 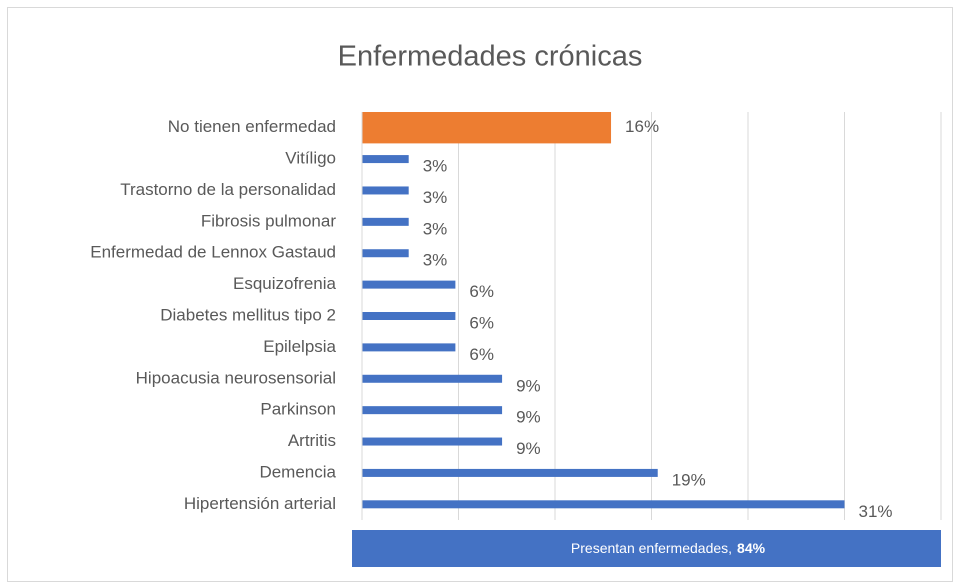 What do you see at coordinates (312, 440) in the screenshot?
I see `y-tick-label: Artritis` at bounding box center [312, 440].